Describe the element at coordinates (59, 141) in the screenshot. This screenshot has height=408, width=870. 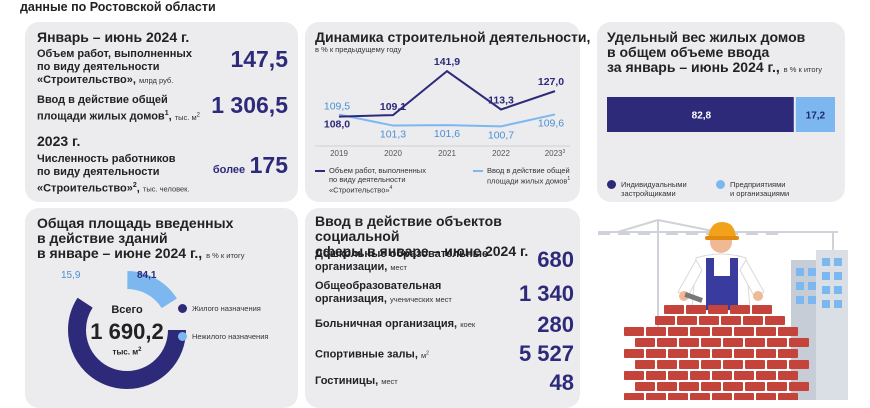
I see `year-title: 2023 г.` at that location.